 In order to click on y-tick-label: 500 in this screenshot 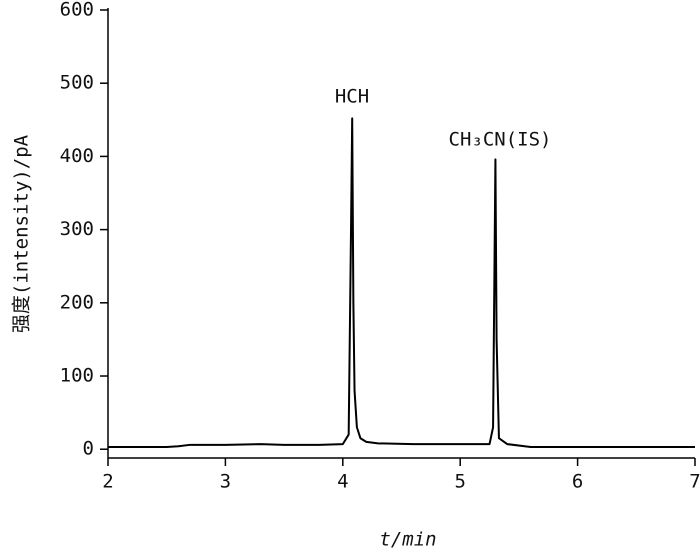, I will do `click(77, 83)`.